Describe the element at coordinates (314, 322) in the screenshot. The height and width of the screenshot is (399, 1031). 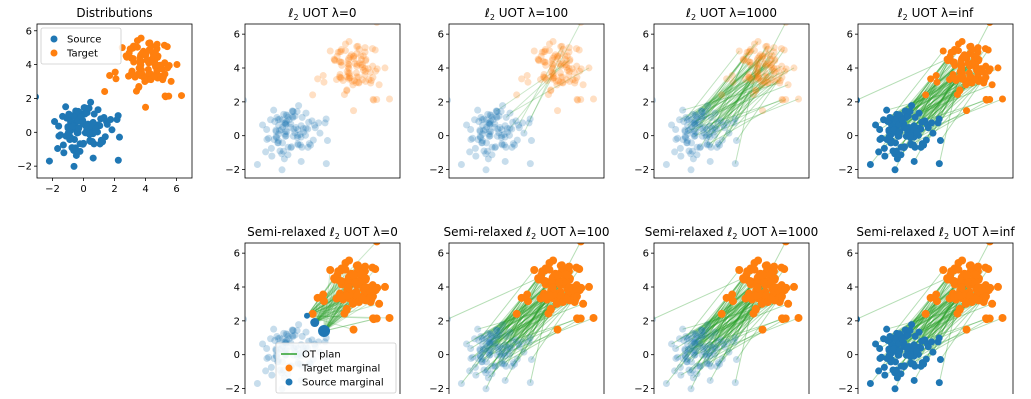
I see `source-marginal-point` at that location.